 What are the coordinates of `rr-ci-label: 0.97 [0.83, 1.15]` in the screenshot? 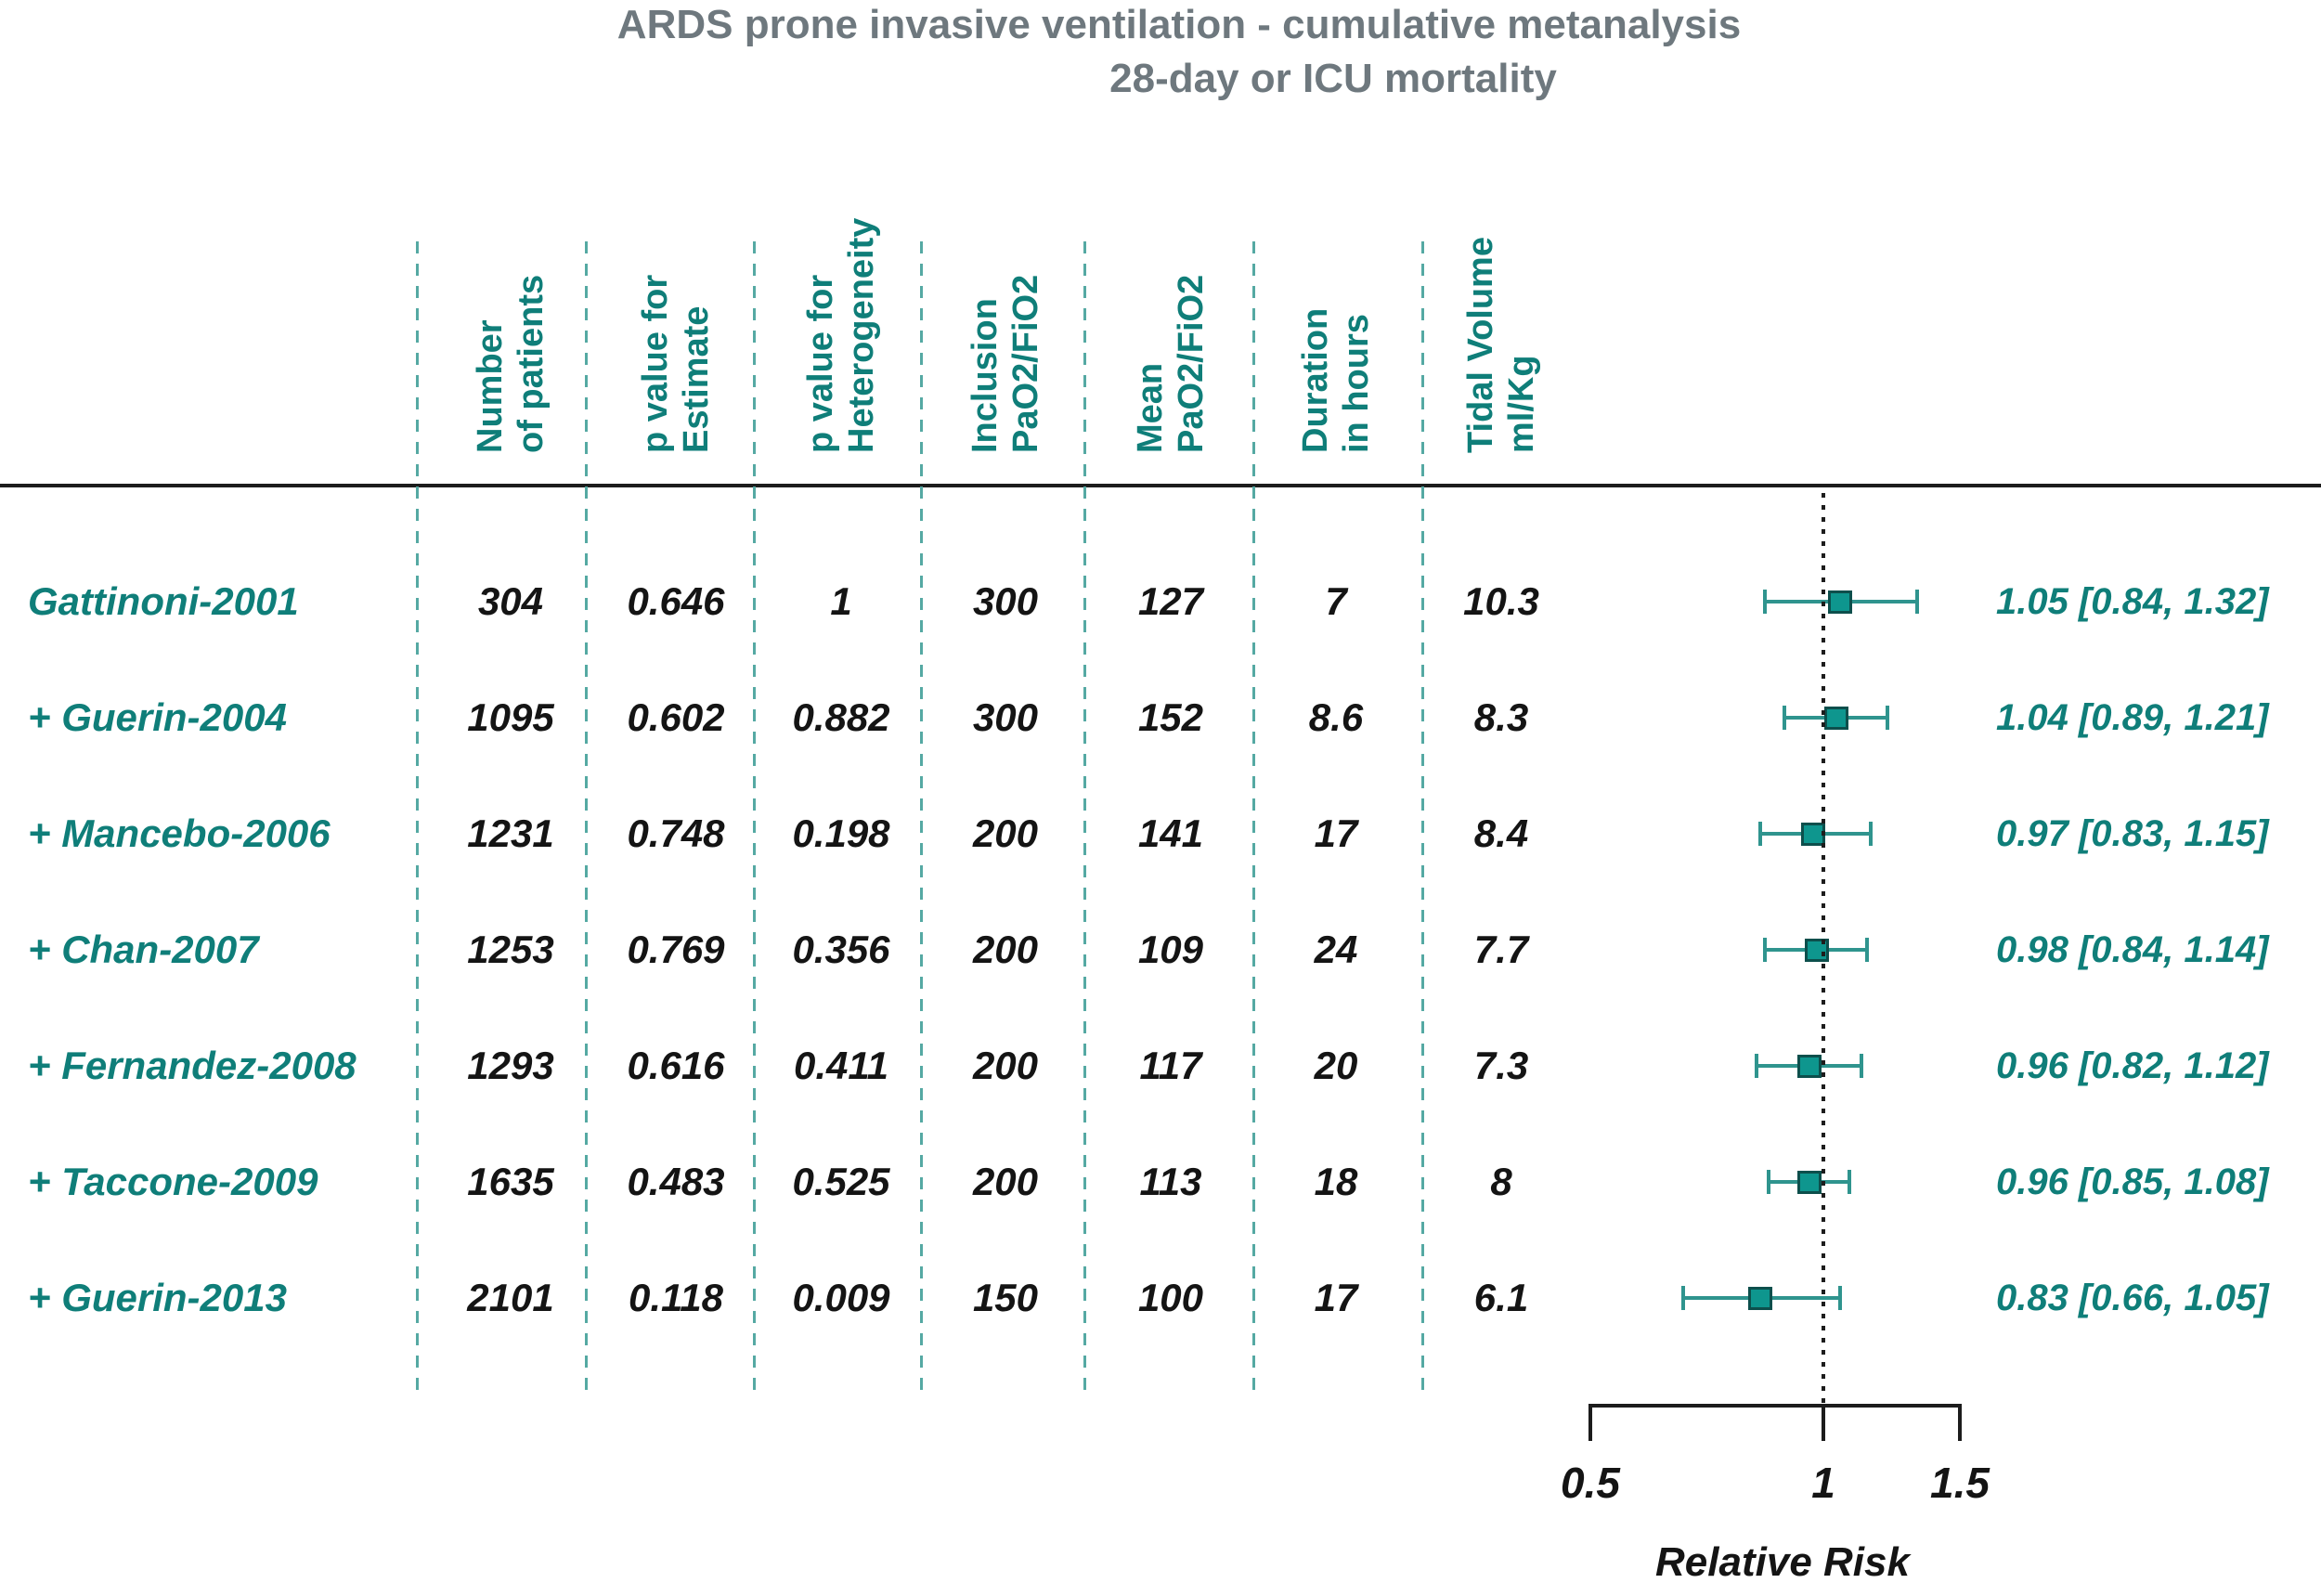 It's located at (2133, 834).